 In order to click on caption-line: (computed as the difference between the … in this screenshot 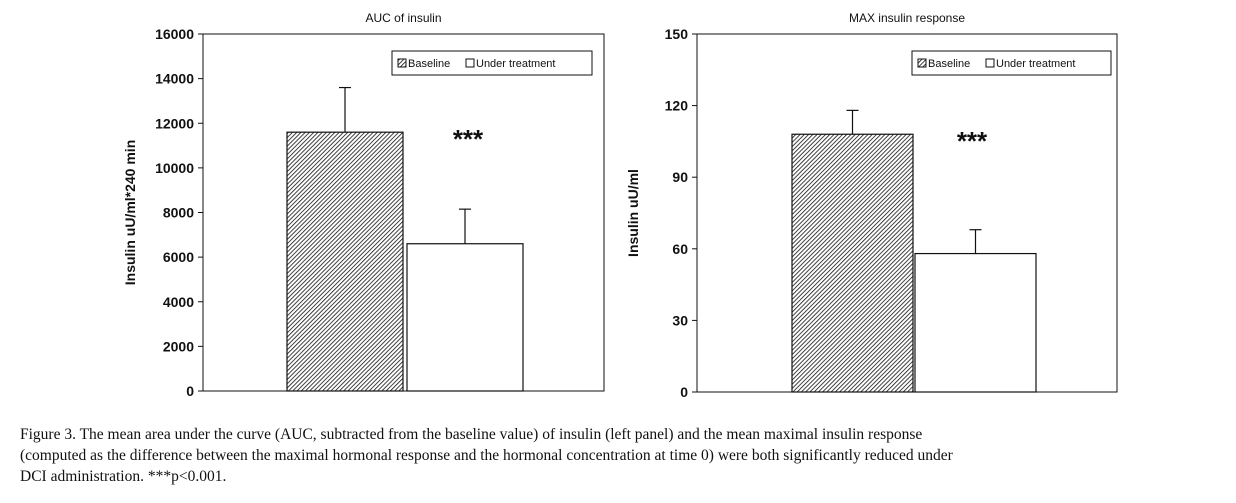, I will do `click(486, 455)`.